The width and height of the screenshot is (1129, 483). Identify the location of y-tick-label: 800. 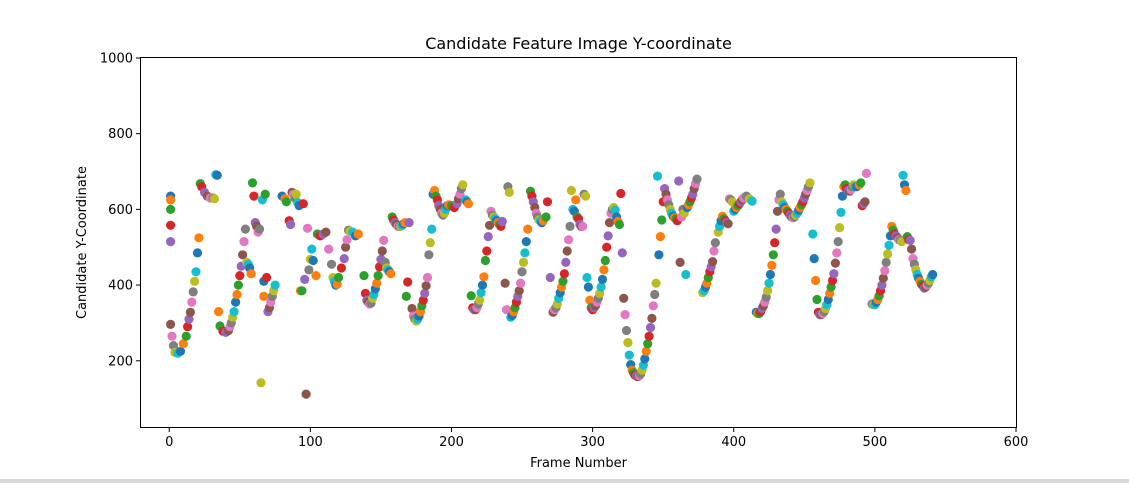
(120, 134).